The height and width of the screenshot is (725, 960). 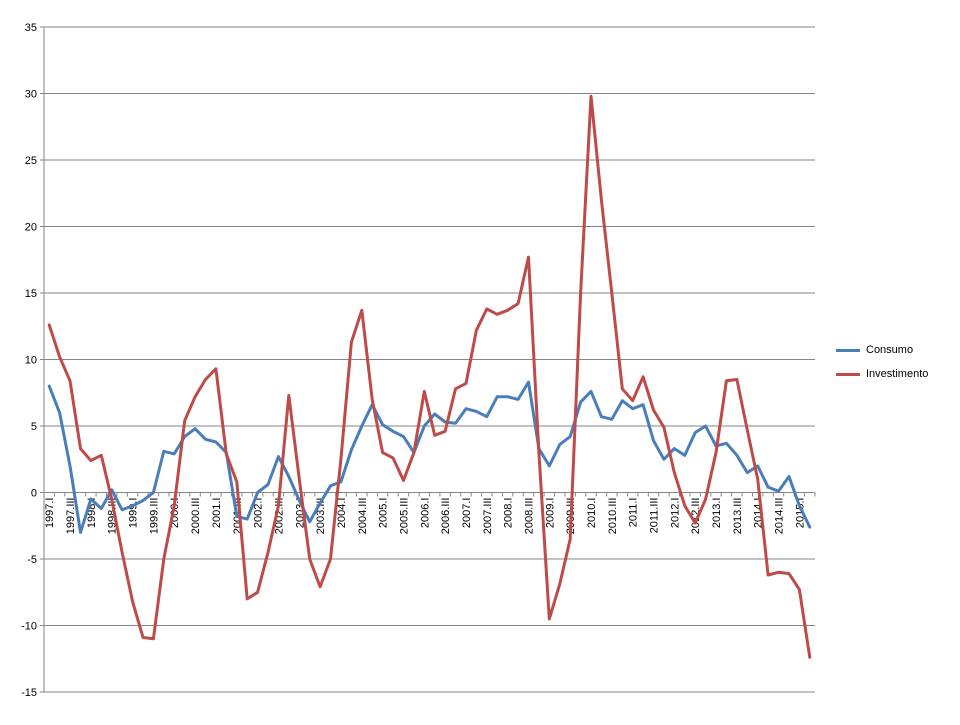 What do you see at coordinates (717, 513) in the screenshot?
I see `x-tick-label: 2013.I` at bounding box center [717, 513].